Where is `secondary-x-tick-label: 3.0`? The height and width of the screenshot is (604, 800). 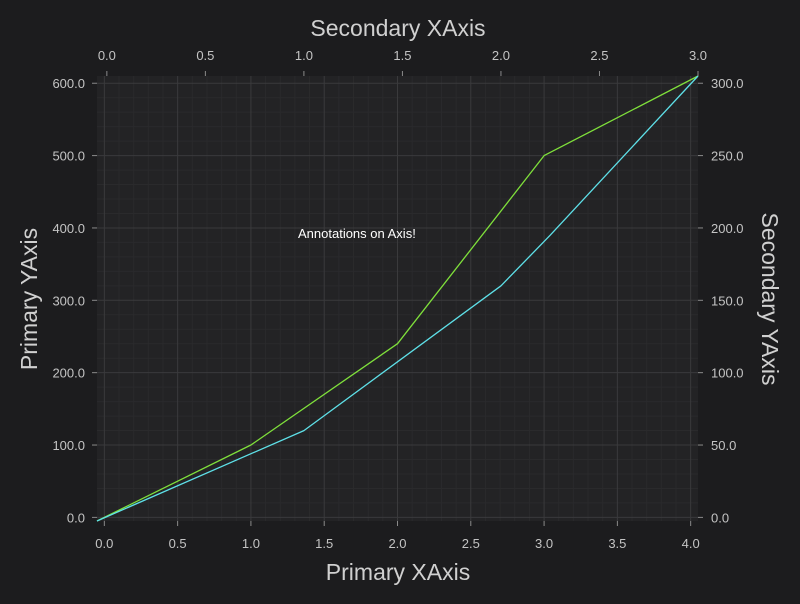
secondary-x-tick-label: 3.0 is located at coordinates (698, 55).